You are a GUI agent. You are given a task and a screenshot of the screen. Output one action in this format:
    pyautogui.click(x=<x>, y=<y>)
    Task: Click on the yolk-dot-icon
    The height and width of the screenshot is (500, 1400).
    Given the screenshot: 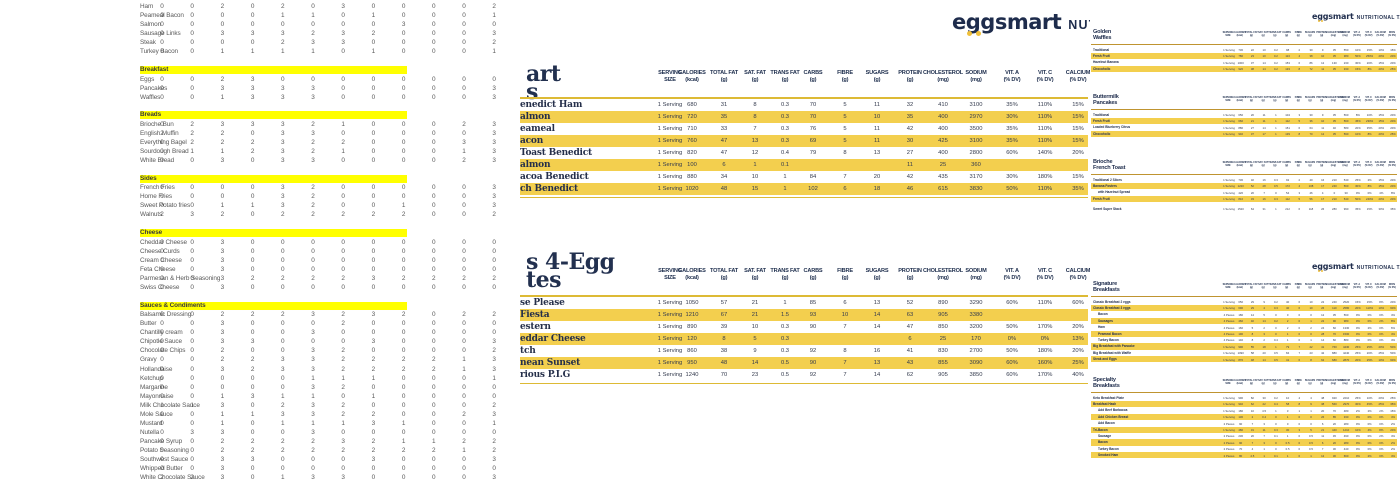 What is the action you would take?
    pyautogui.click(x=1318, y=271)
    